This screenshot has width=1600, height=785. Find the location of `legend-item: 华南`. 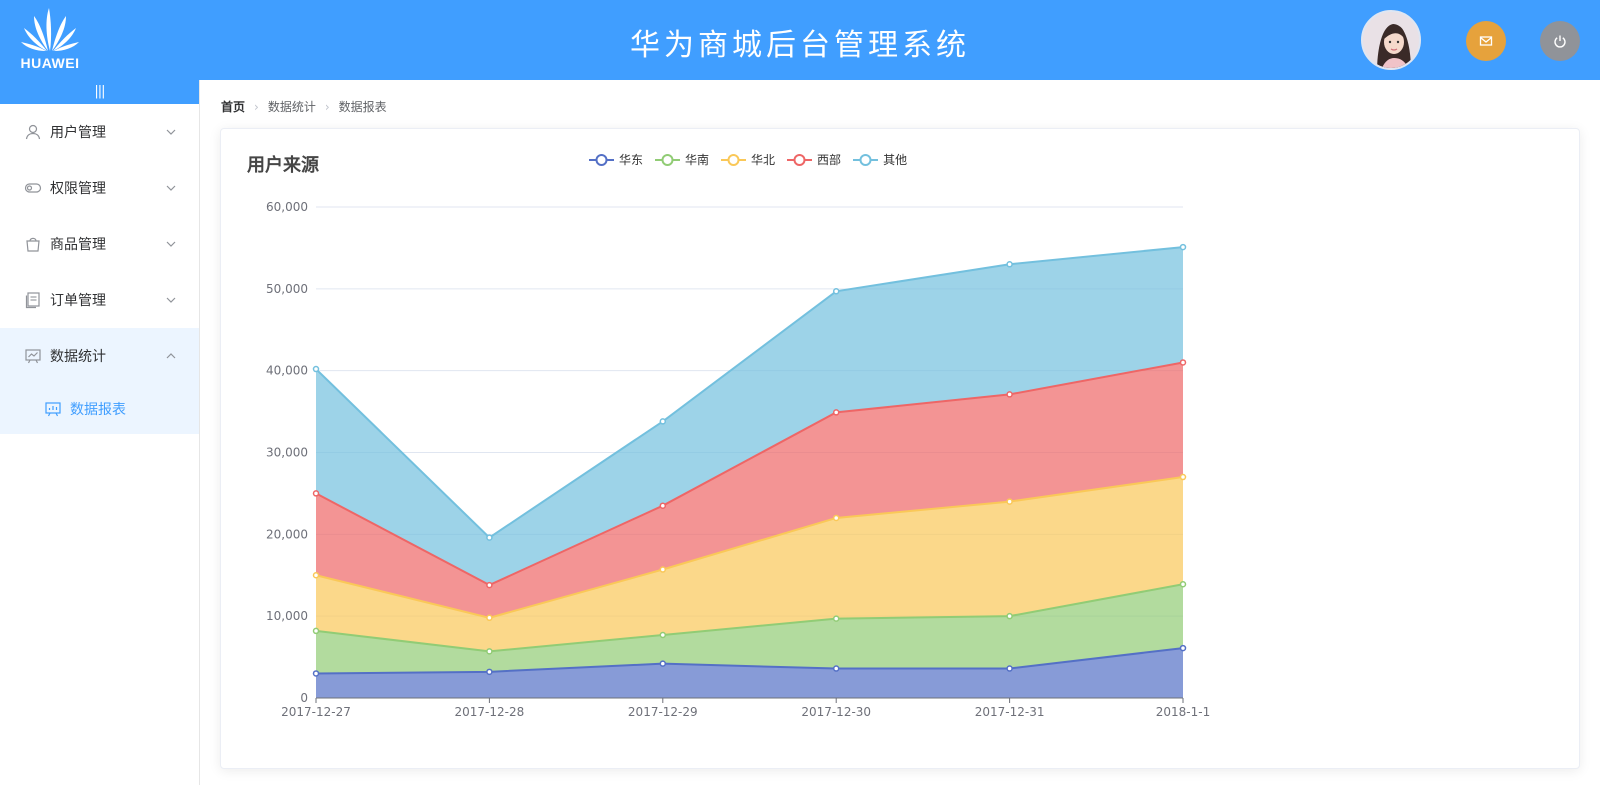

legend-item: 华南 is located at coordinates (682, 159).